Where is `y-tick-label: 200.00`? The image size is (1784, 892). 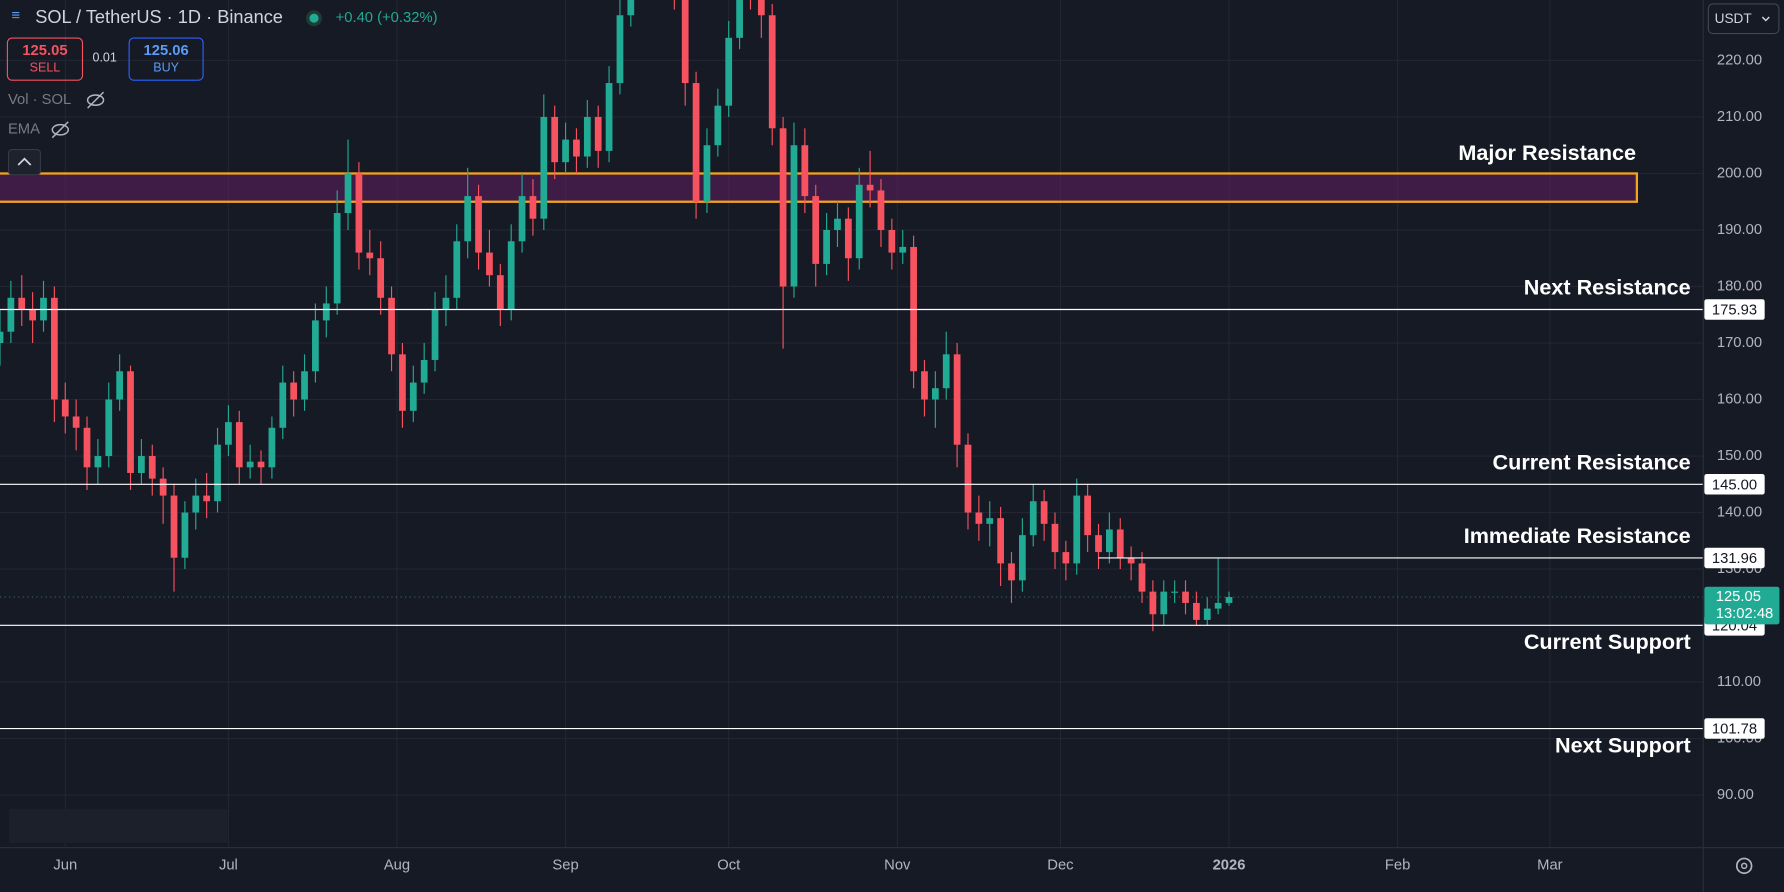
y-tick-label: 200.00 is located at coordinates (1739, 173).